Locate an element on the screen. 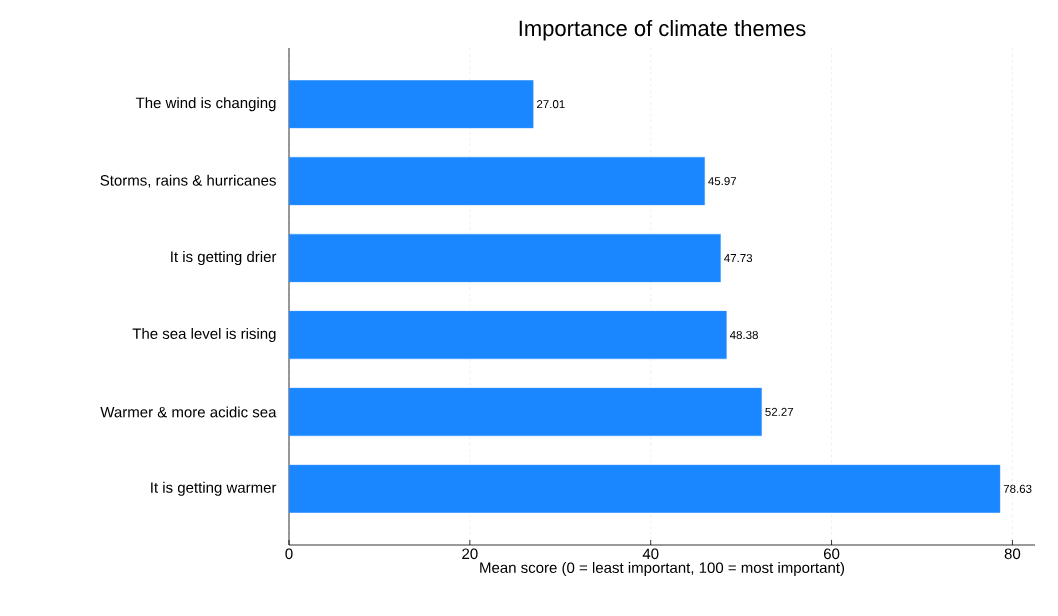 Image resolution: width=1058 pixels, height=616 pixels. y-tick-label: Storms, rains & hurricanes is located at coordinates (188, 181).